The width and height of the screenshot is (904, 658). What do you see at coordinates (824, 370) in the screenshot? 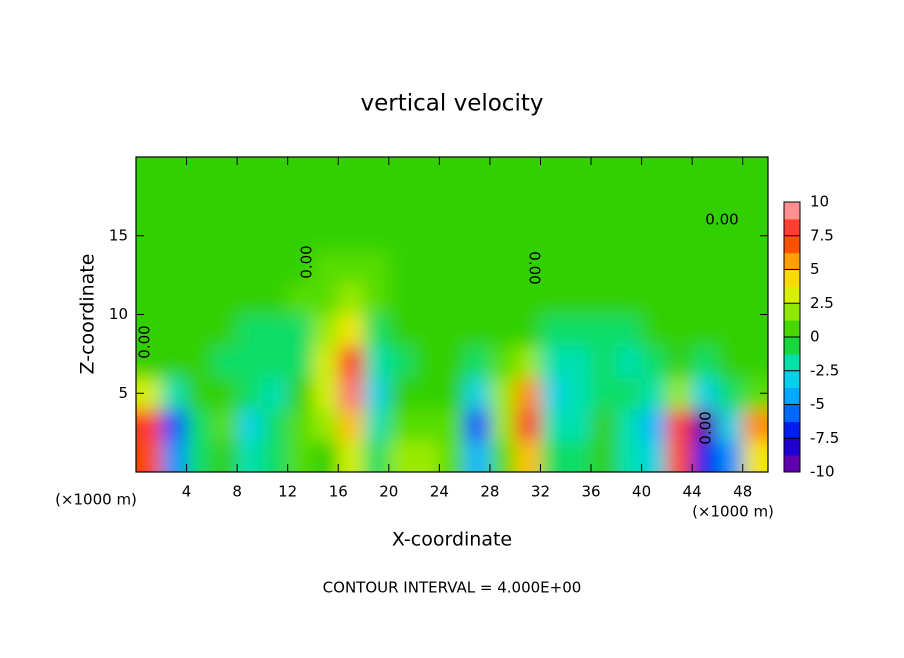
I see `colorbar-tick-label: -2.5` at bounding box center [824, 370].